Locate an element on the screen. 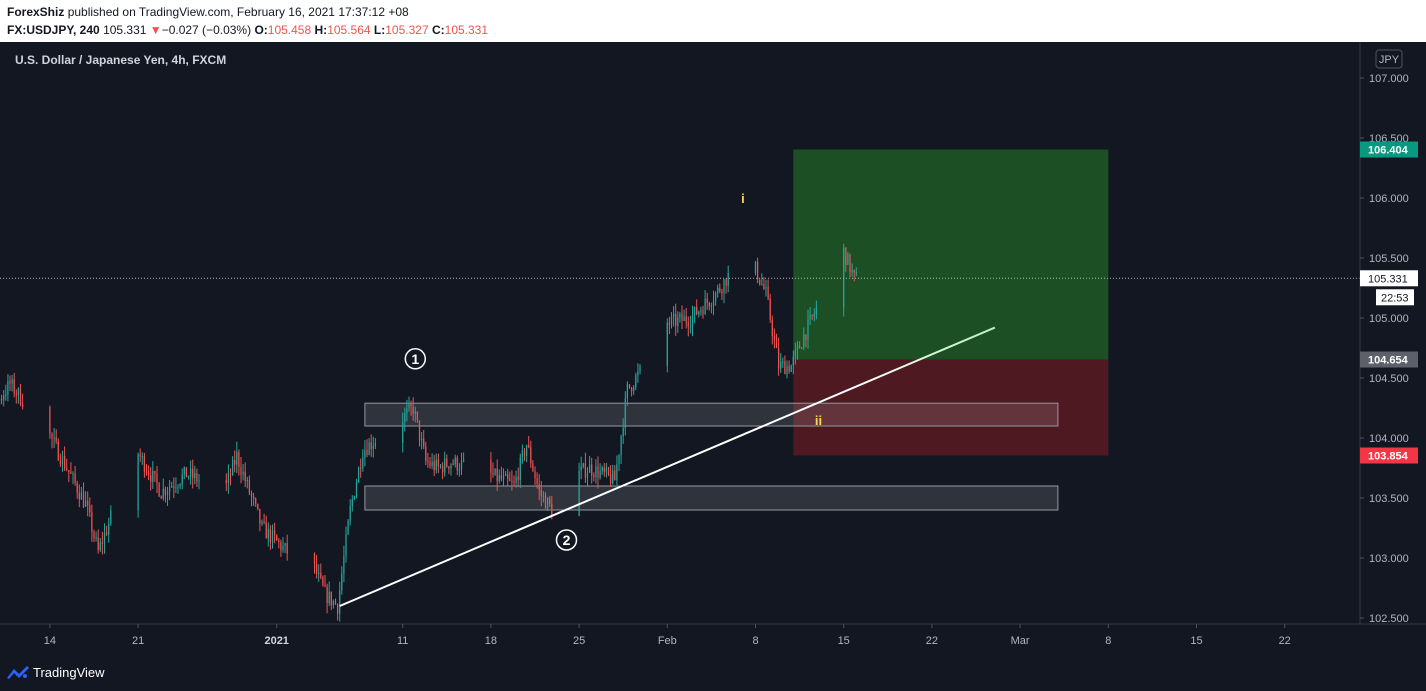  wave-label: i is located at coordinates (743, 198).